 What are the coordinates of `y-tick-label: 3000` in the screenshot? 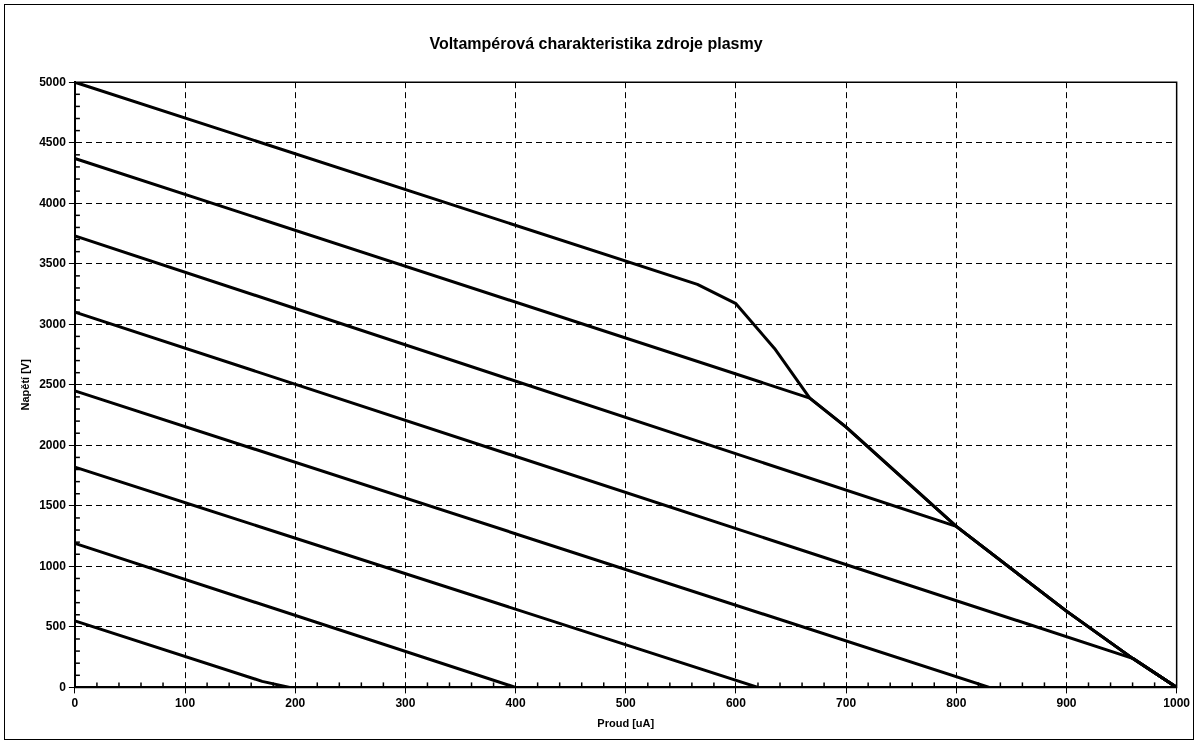 It's located at (53, 323).